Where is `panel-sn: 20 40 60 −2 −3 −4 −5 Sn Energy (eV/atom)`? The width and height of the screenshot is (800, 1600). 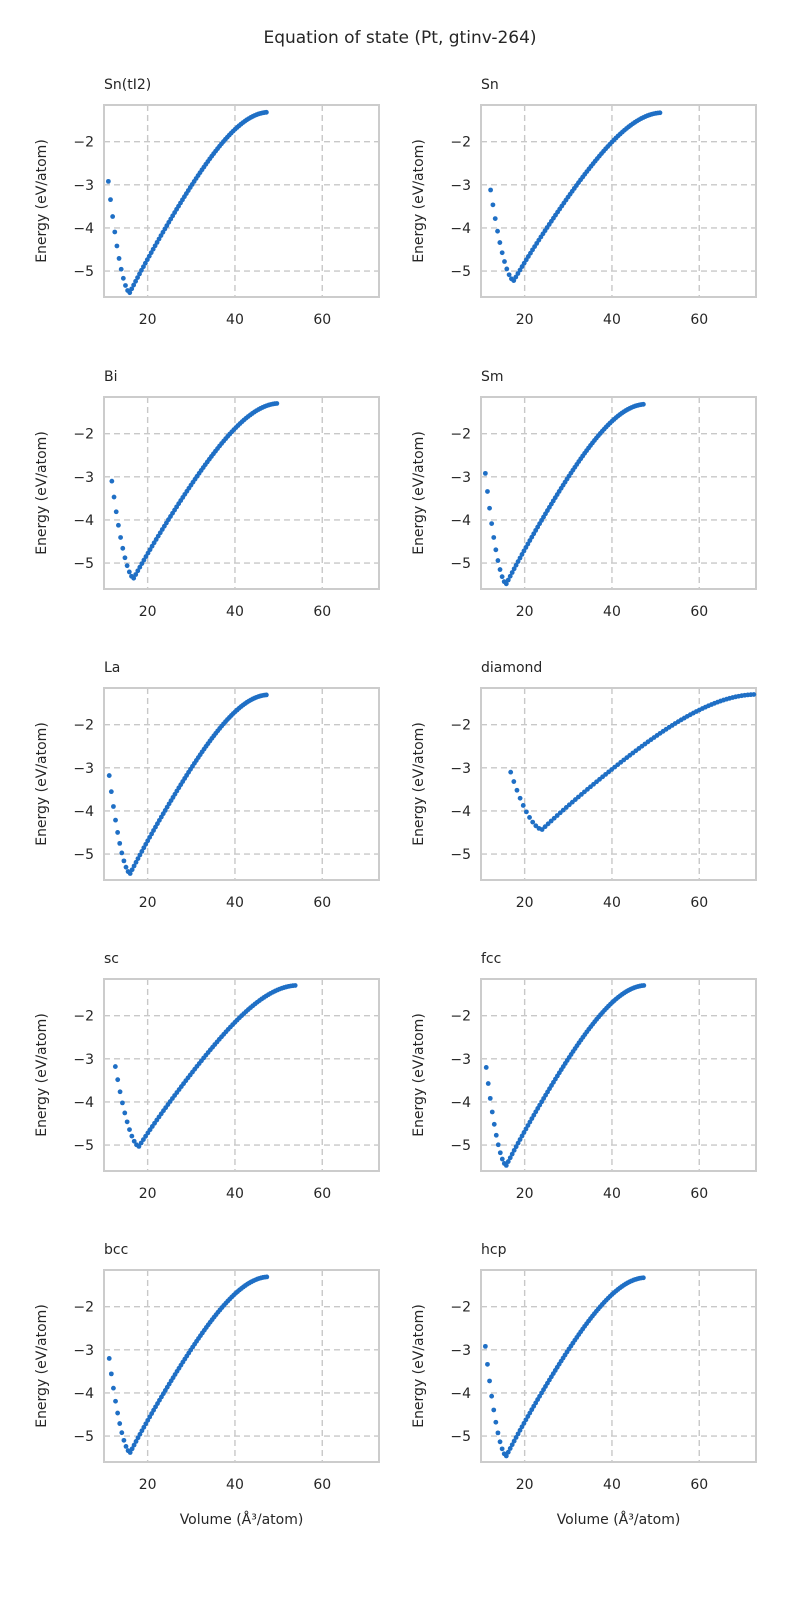
panel-sn: 20 40 60 −2 −3 −4 −5 Sn Energy (eV/atom) is located at coordinates (584, 202).